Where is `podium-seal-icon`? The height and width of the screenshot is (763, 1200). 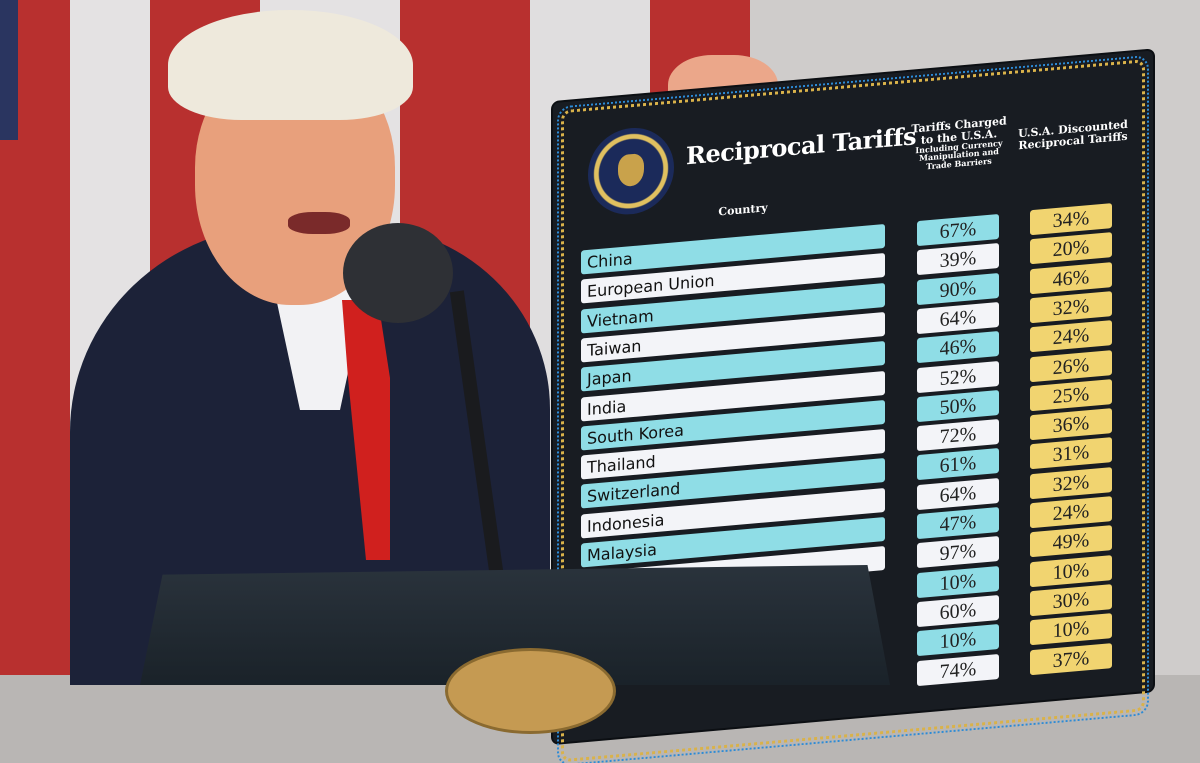
podium-seal-icon is located at coordinates (530, 691).